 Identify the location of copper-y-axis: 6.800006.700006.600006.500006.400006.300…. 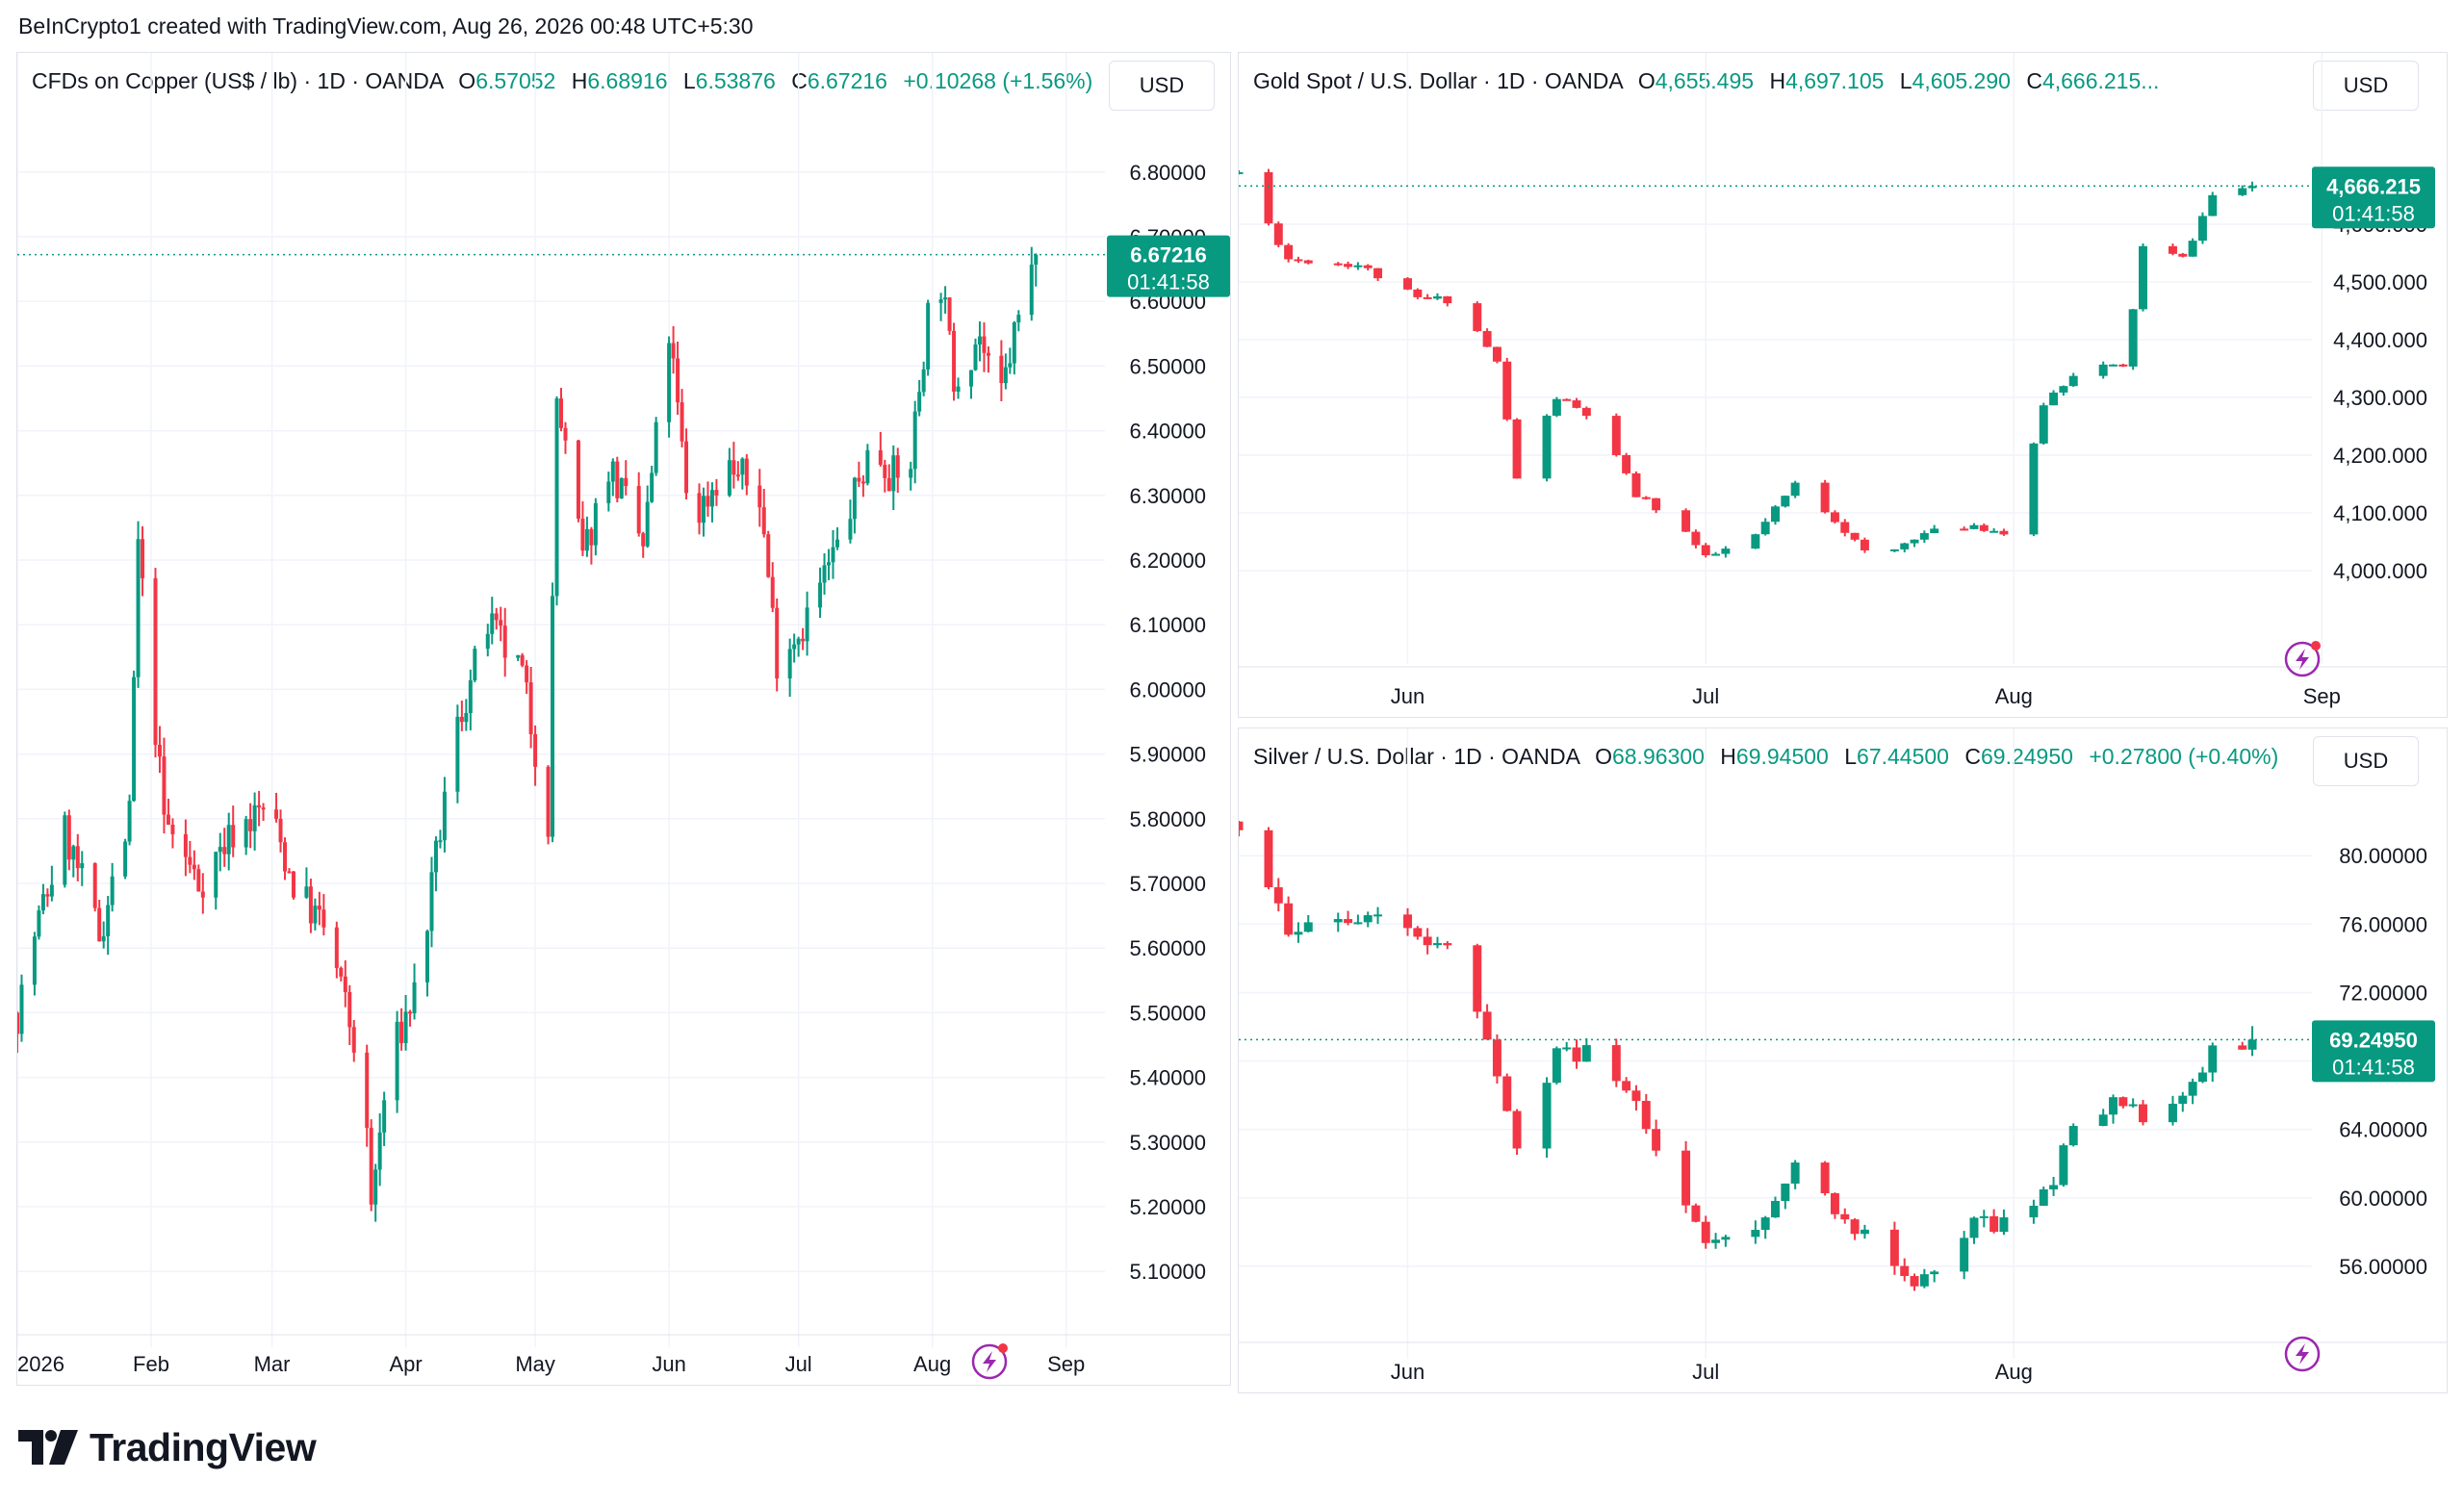
(1167, 722).